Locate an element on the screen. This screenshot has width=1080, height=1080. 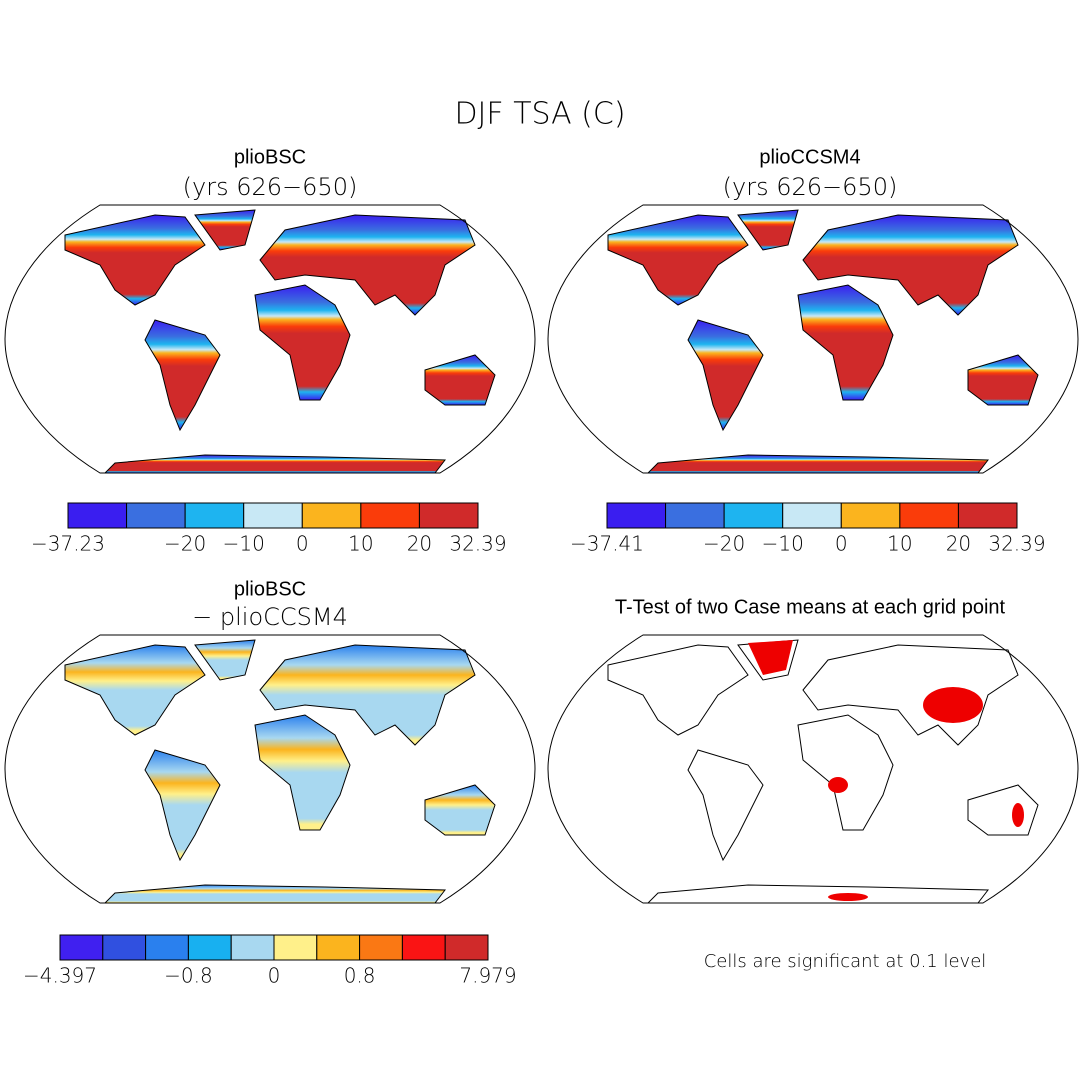
colorbar-label: −37.41 is located at coordinates (607, 544).